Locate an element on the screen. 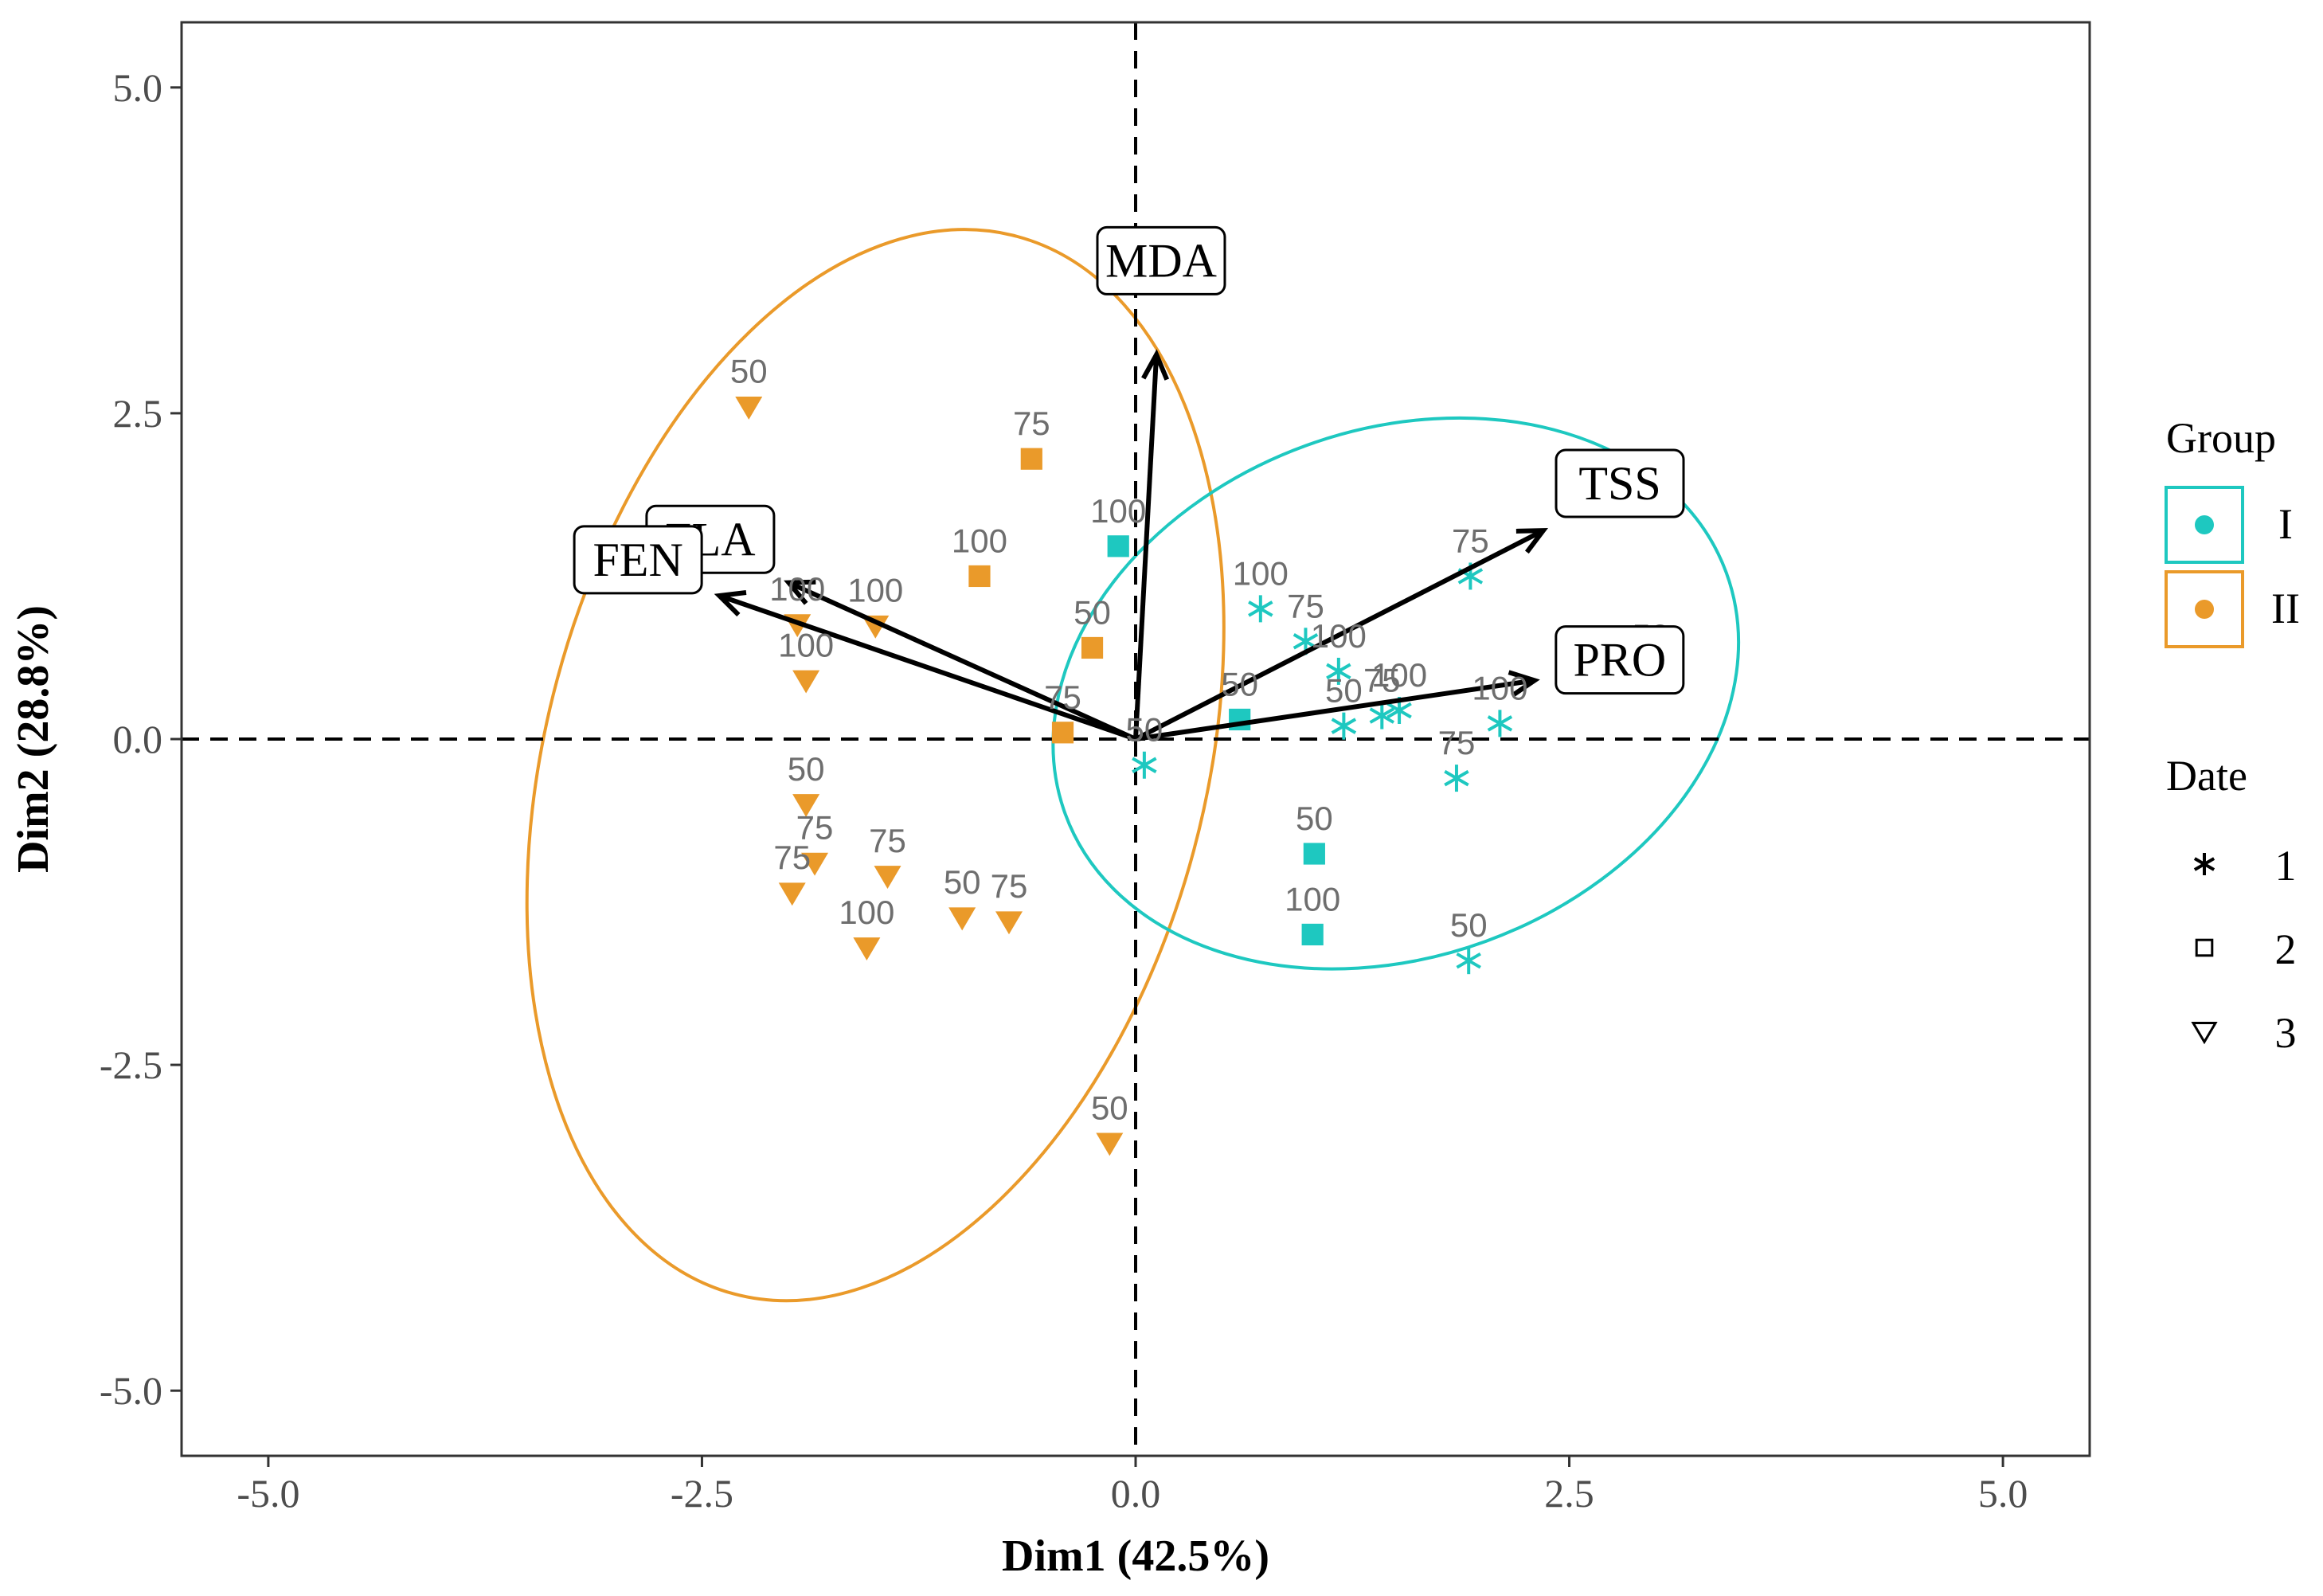 Image resolution: width=2323 pixels, height=1596 pixels. point-label-17: 100 is located at coordinates (1118, 511).